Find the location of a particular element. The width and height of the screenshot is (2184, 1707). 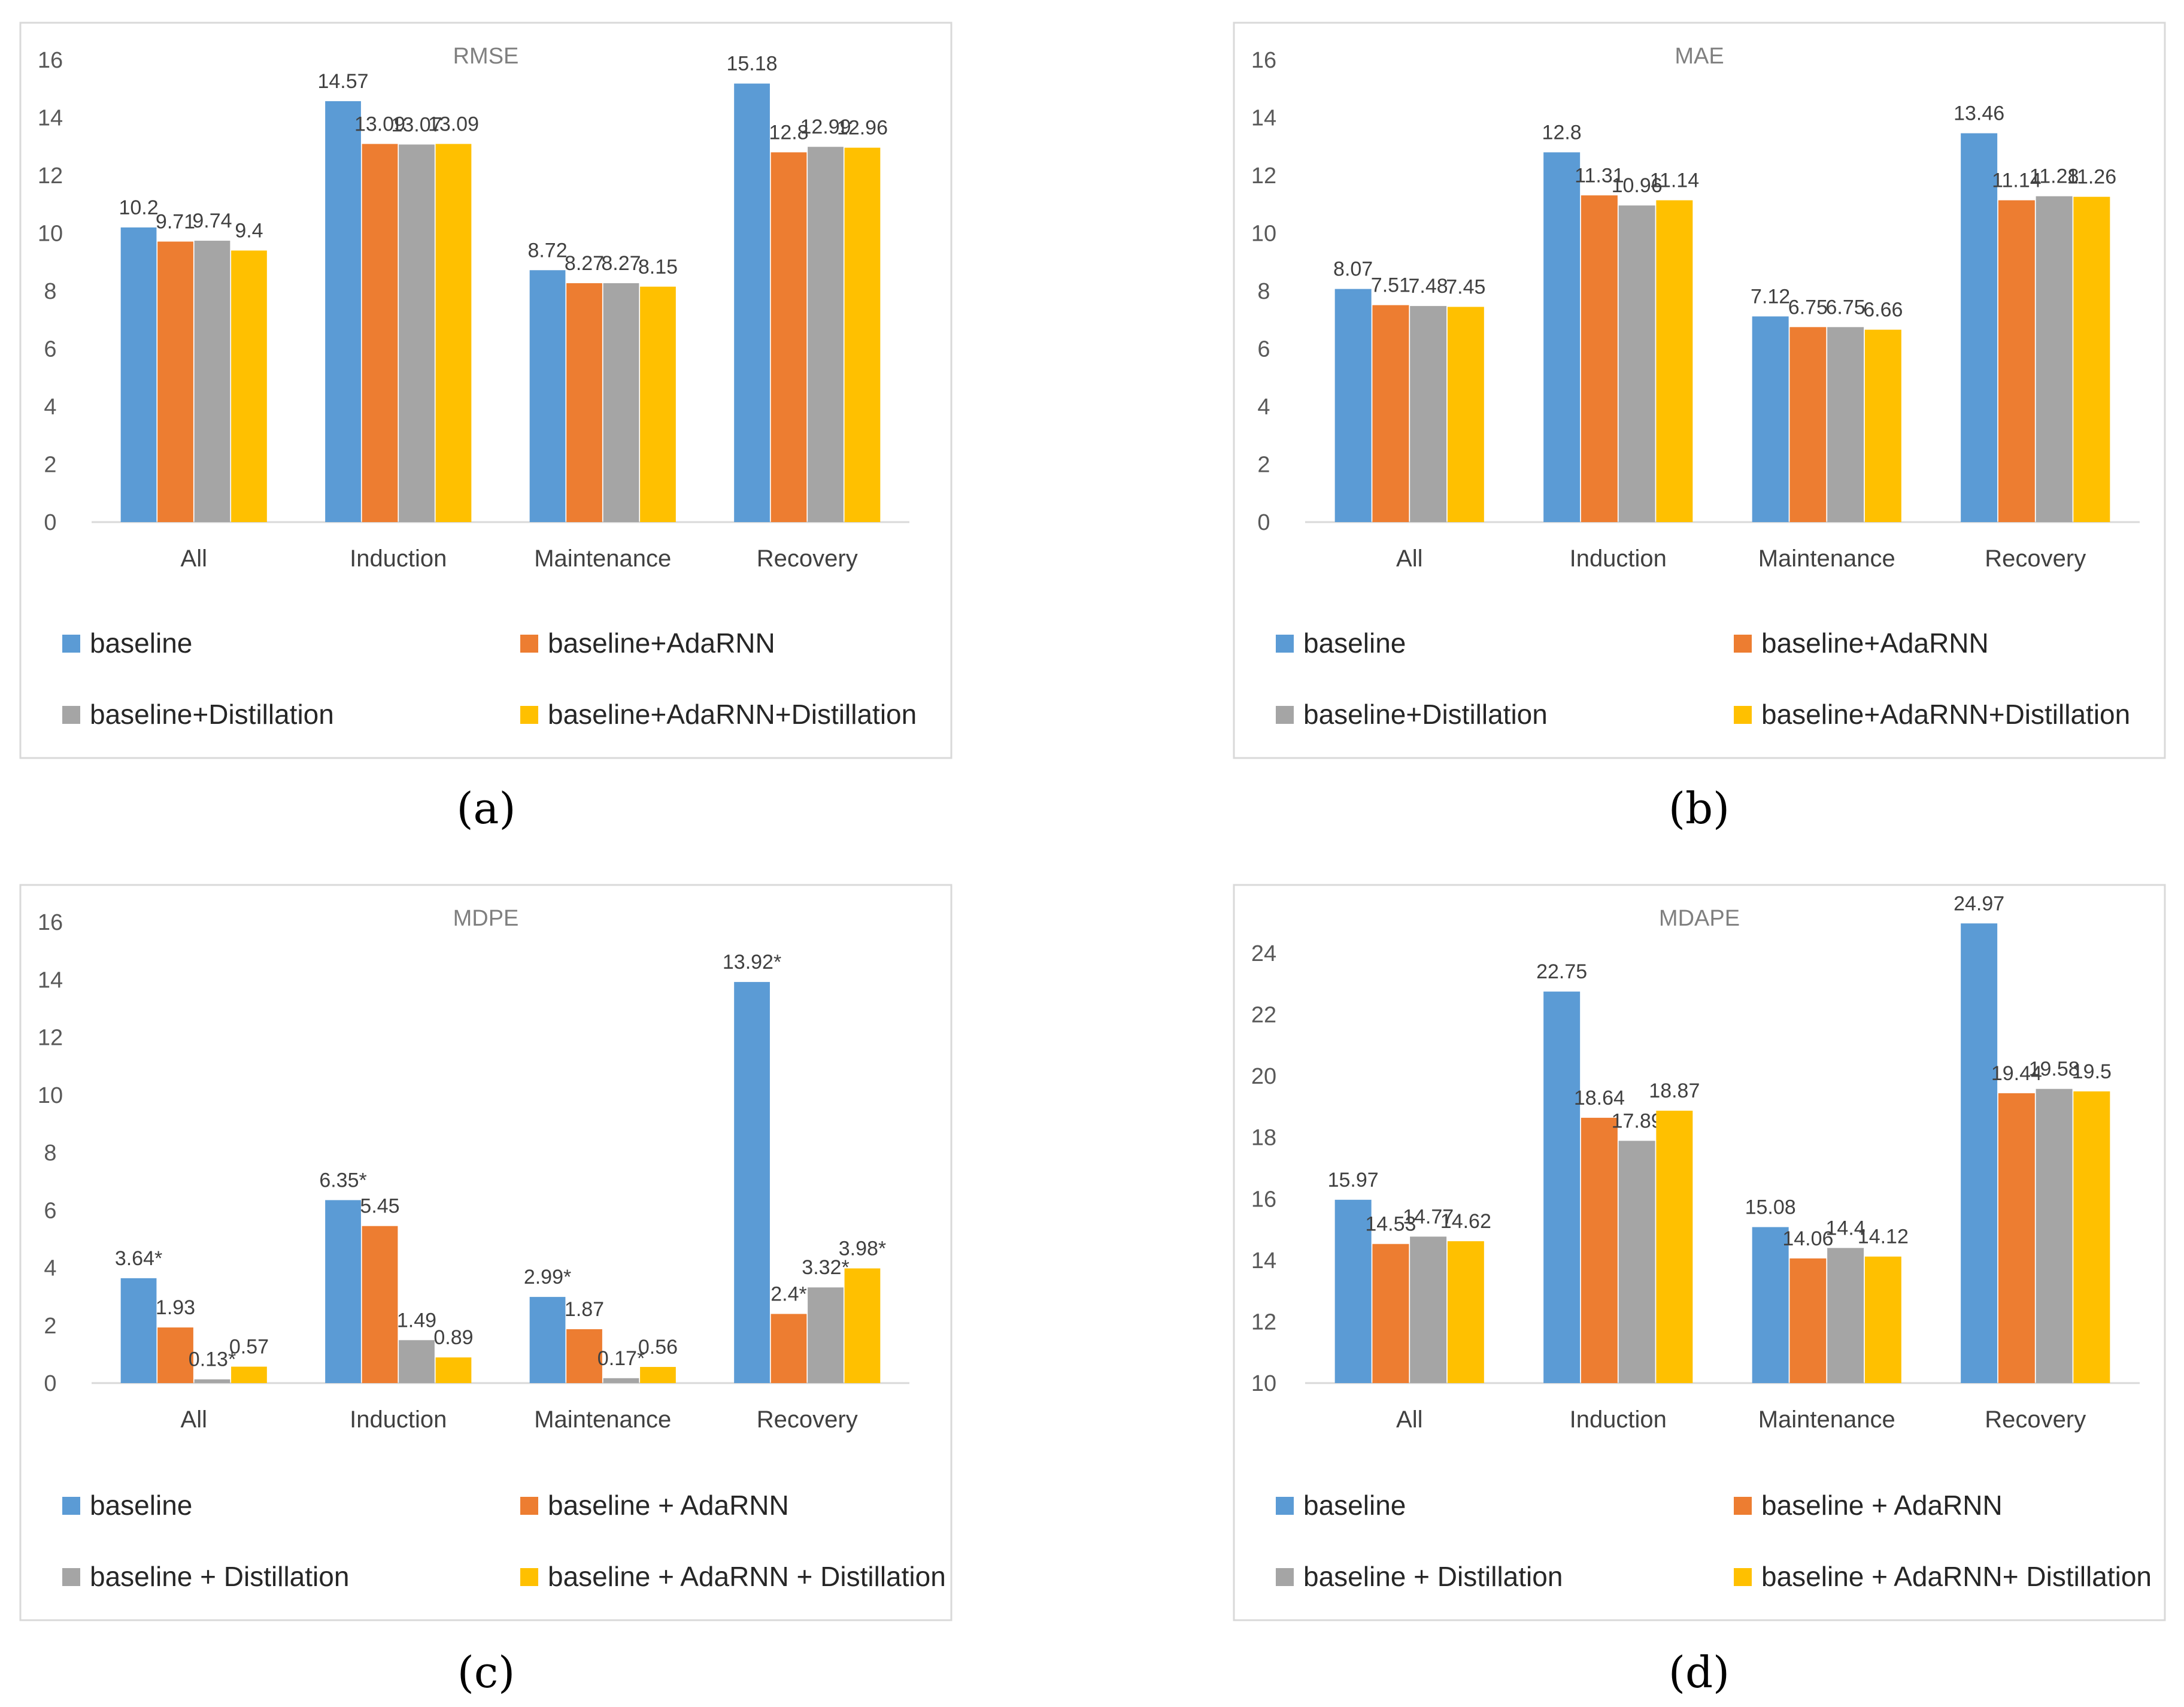

x-tick-label: Maintenance is located at coordinates (1827, 558).